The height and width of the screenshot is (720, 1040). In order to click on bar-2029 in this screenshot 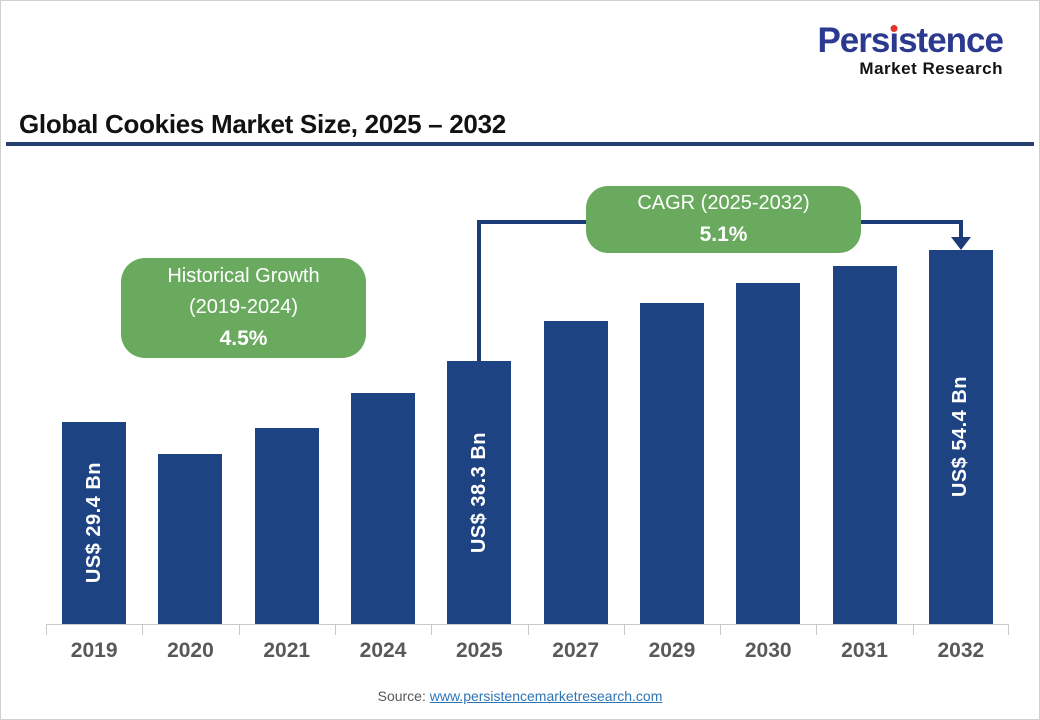, I will do `click(671, 463)`.